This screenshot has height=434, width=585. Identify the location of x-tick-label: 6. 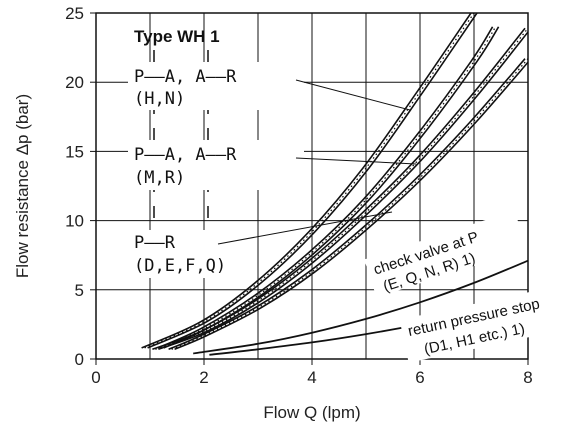
(419, 377).